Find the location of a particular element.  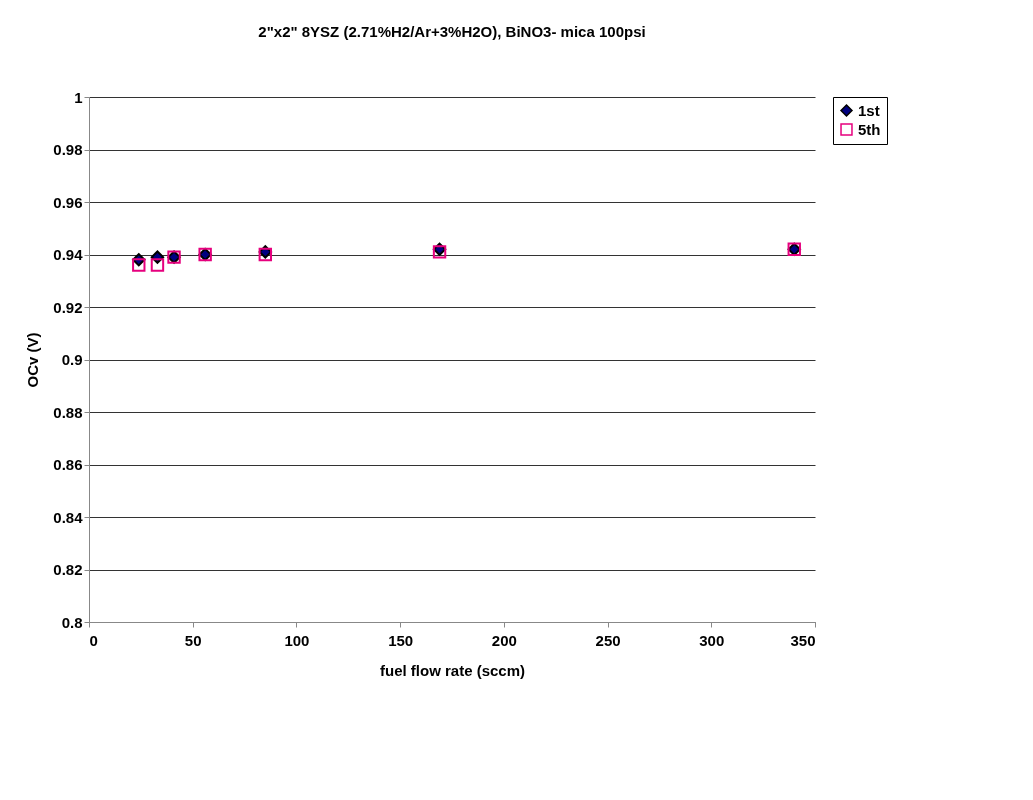

y-tick-label: 0.98 is located at coordinates (68, 149).